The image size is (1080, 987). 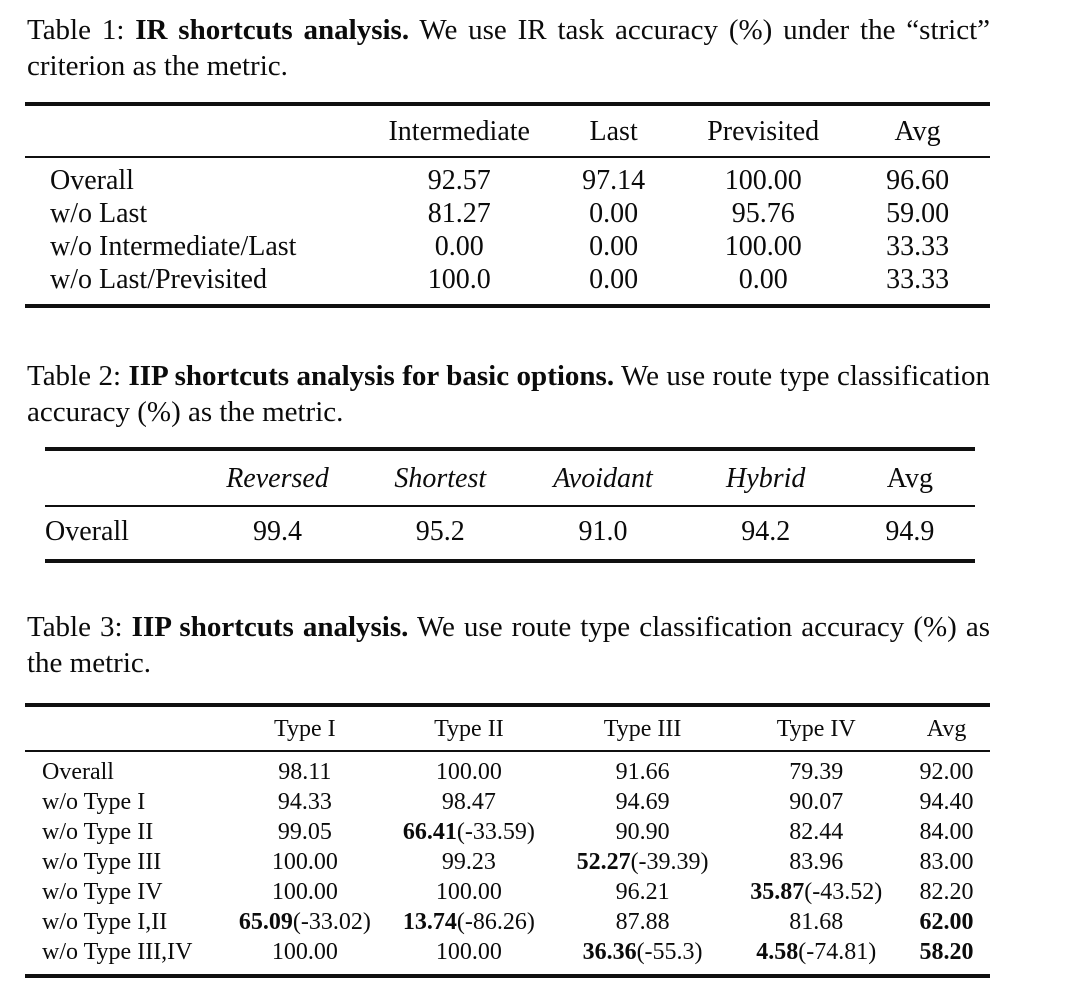 I want to click on data-cell: 97.14, so click(x=614, y=180).